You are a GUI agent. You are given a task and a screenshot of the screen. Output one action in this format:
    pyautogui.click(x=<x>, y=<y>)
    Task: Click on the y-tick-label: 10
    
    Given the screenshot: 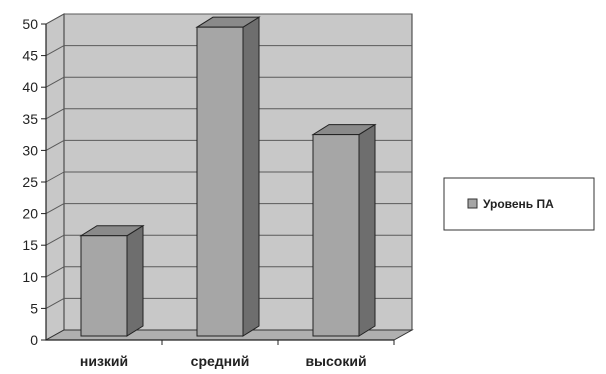 What is the action you would take?
    pyautogui.click(x=30, y=277)
    